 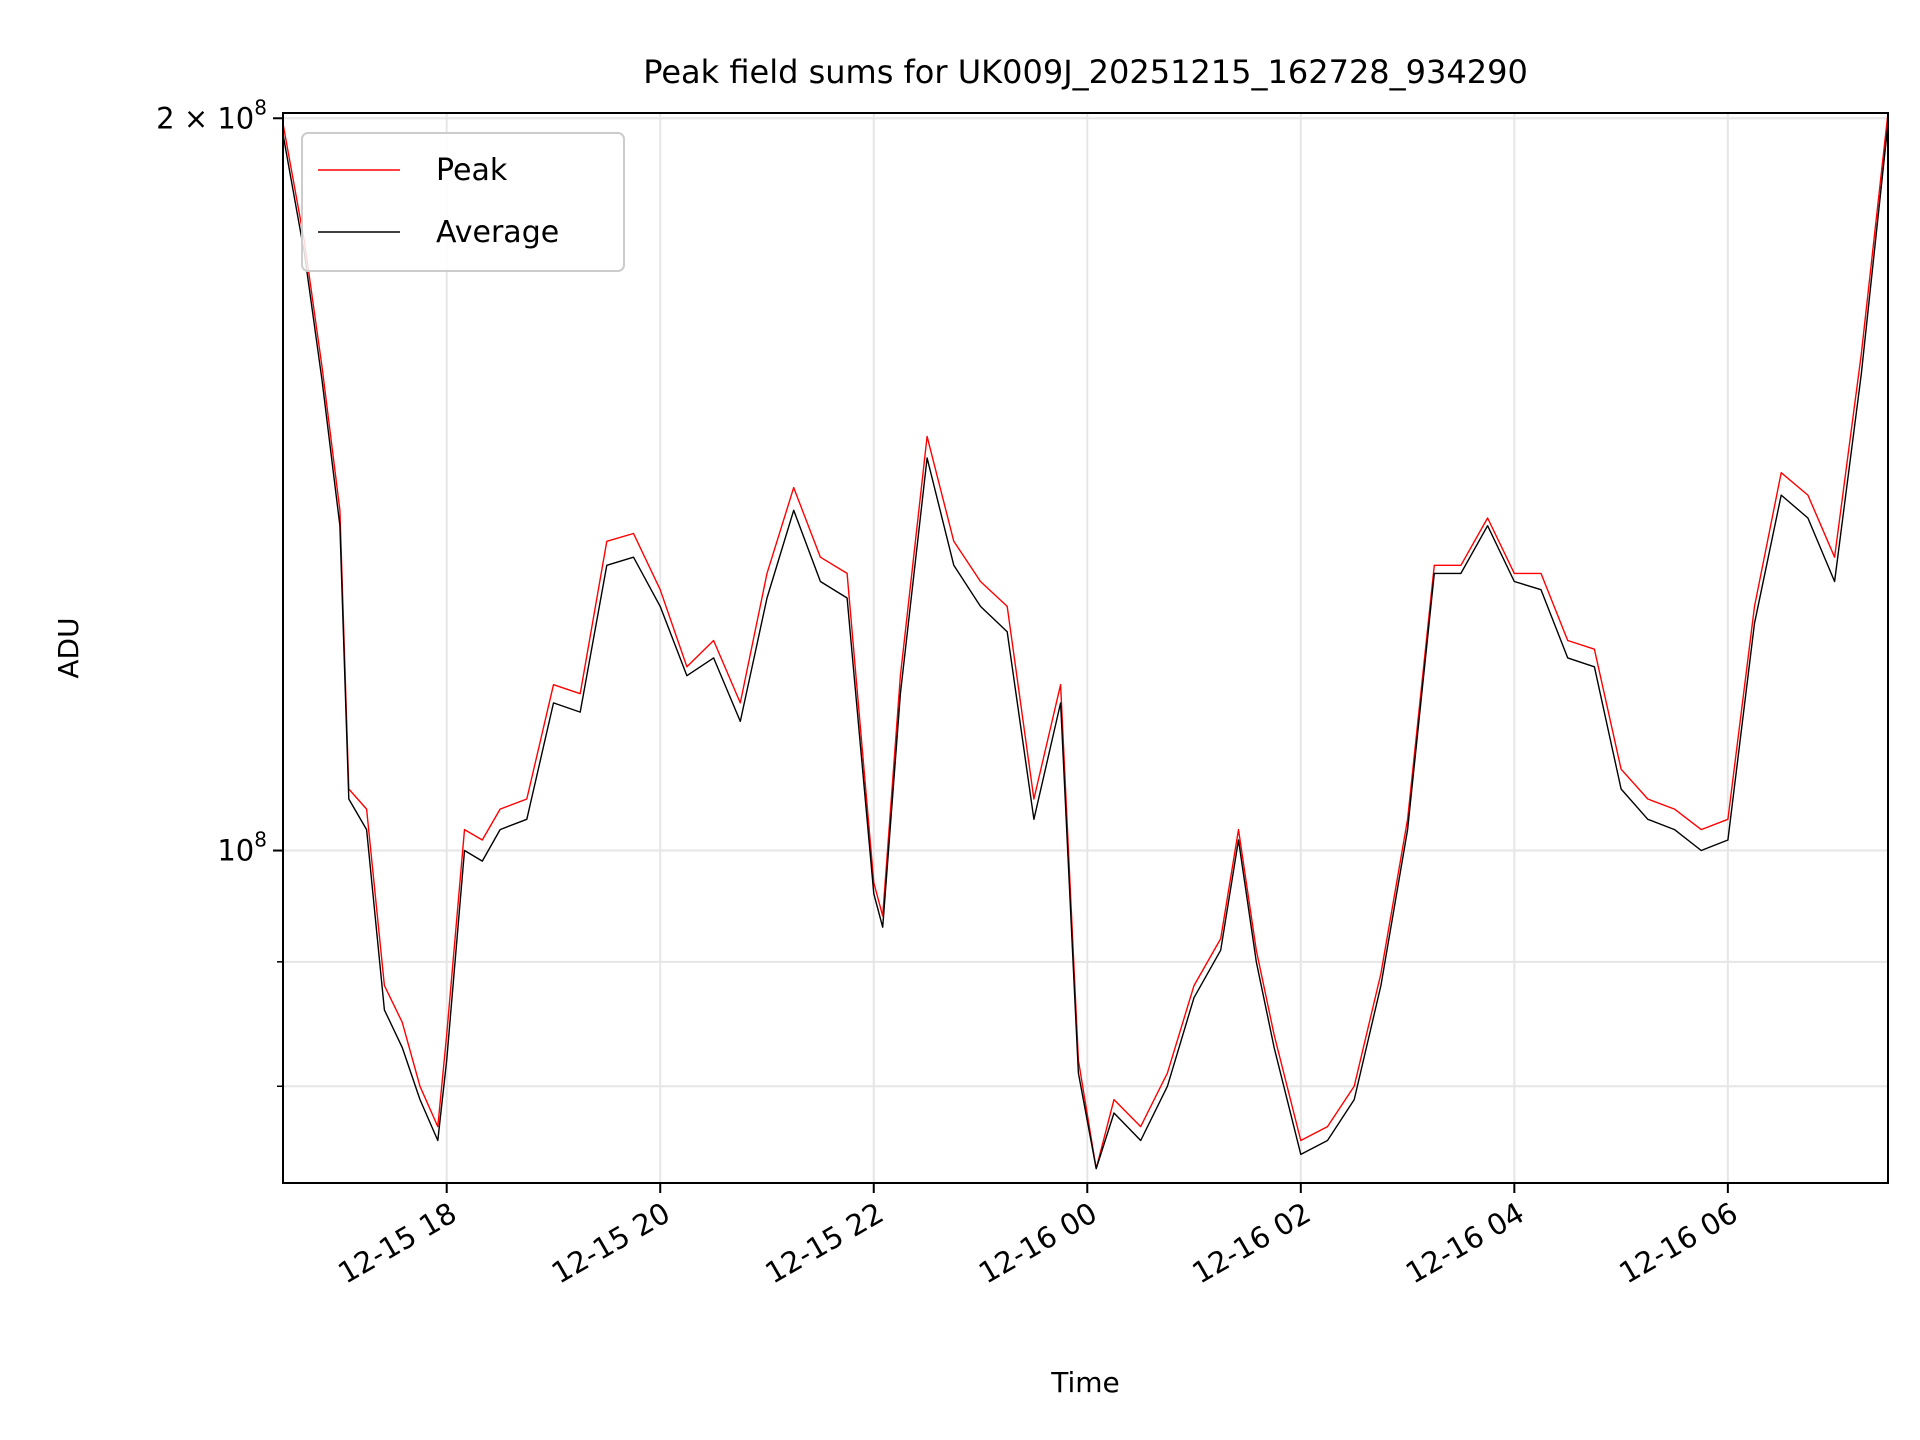 What do you see at coordinates (211, 115) in the screenshot?
I see `y-tick-label: 2 × 108` at bounding box center [211, 115].